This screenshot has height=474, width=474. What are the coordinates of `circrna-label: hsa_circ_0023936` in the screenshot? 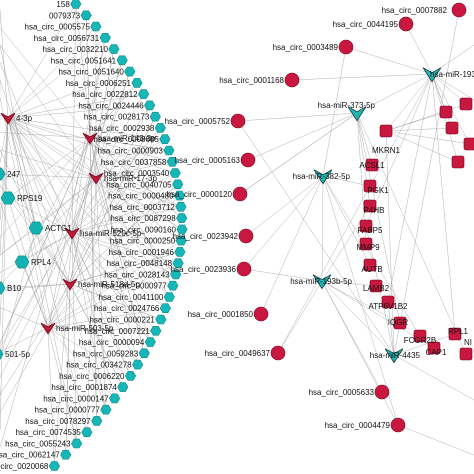 It's located at (204, 269).